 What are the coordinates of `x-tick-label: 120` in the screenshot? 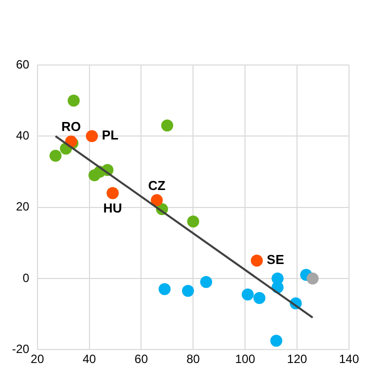 It's located at (297, 359).